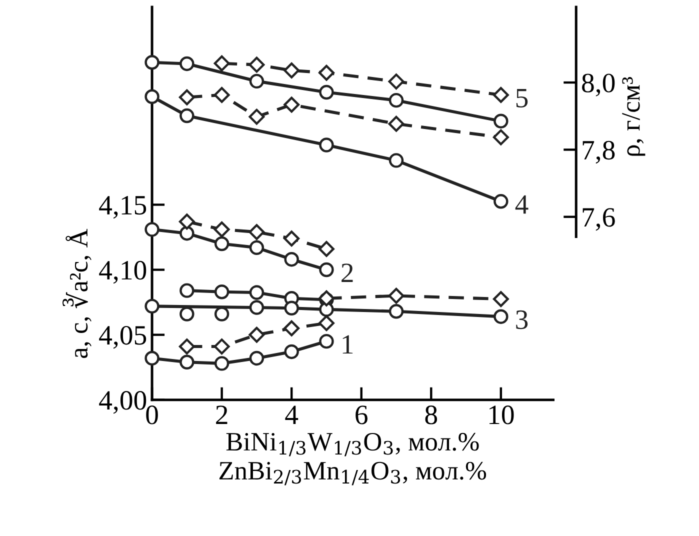 This screenshot has height=536, width=699. I want to click on y2-axis-title: ρ, г/см³, so click(634, 116).